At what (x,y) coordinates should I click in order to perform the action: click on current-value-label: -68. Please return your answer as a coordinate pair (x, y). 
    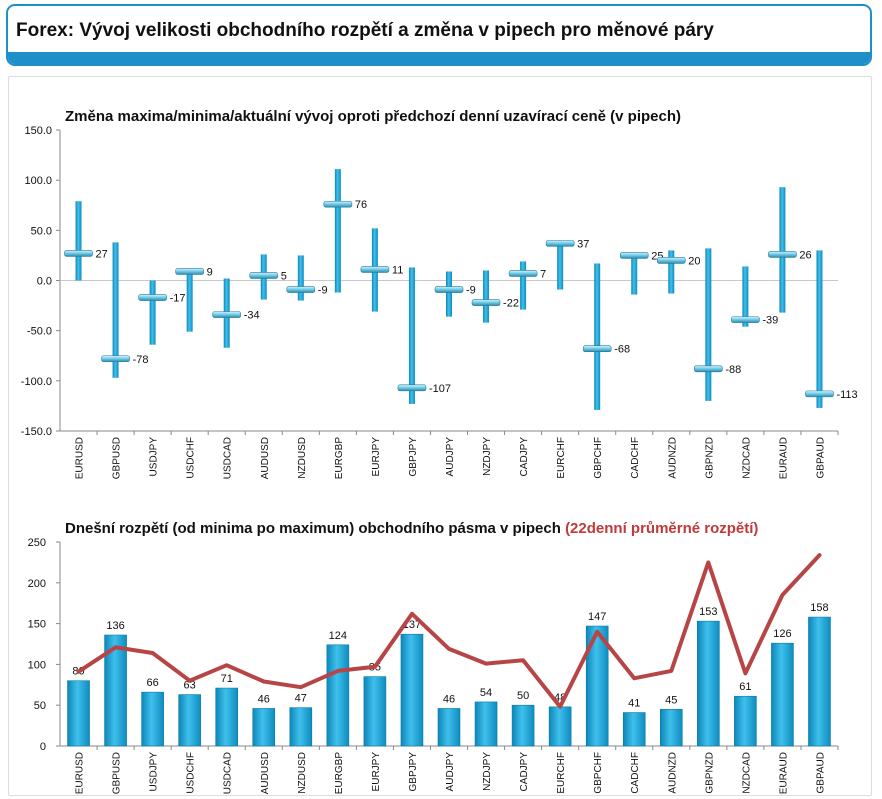
    Looking at the image, I should click on (622, 350).